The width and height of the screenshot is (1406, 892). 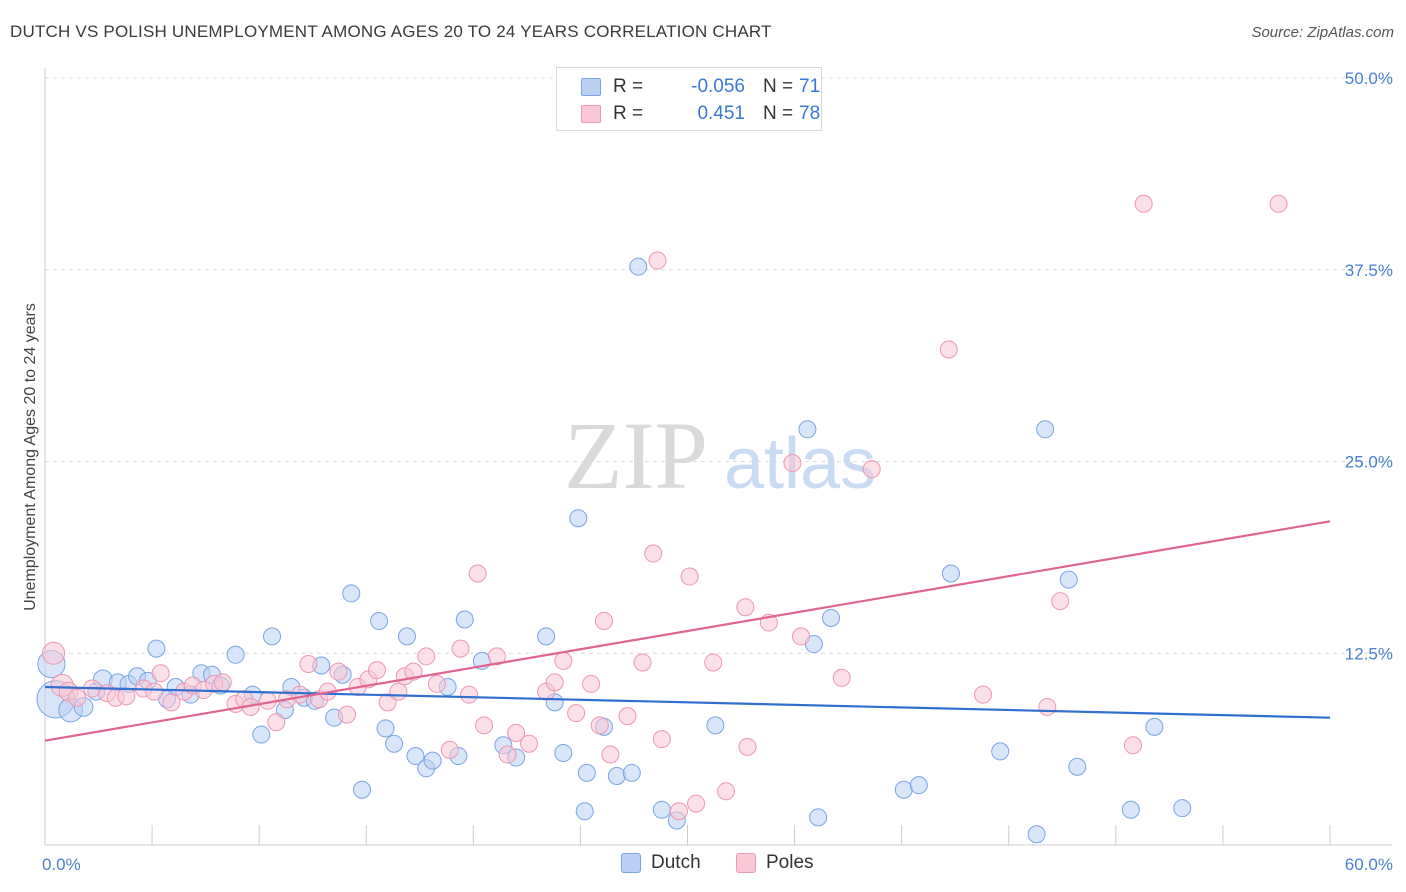 What do you see at coordinates (775, 863) in the screenshot?
I see `legend-item-poles: Poles` at bounding box center [775, 863].